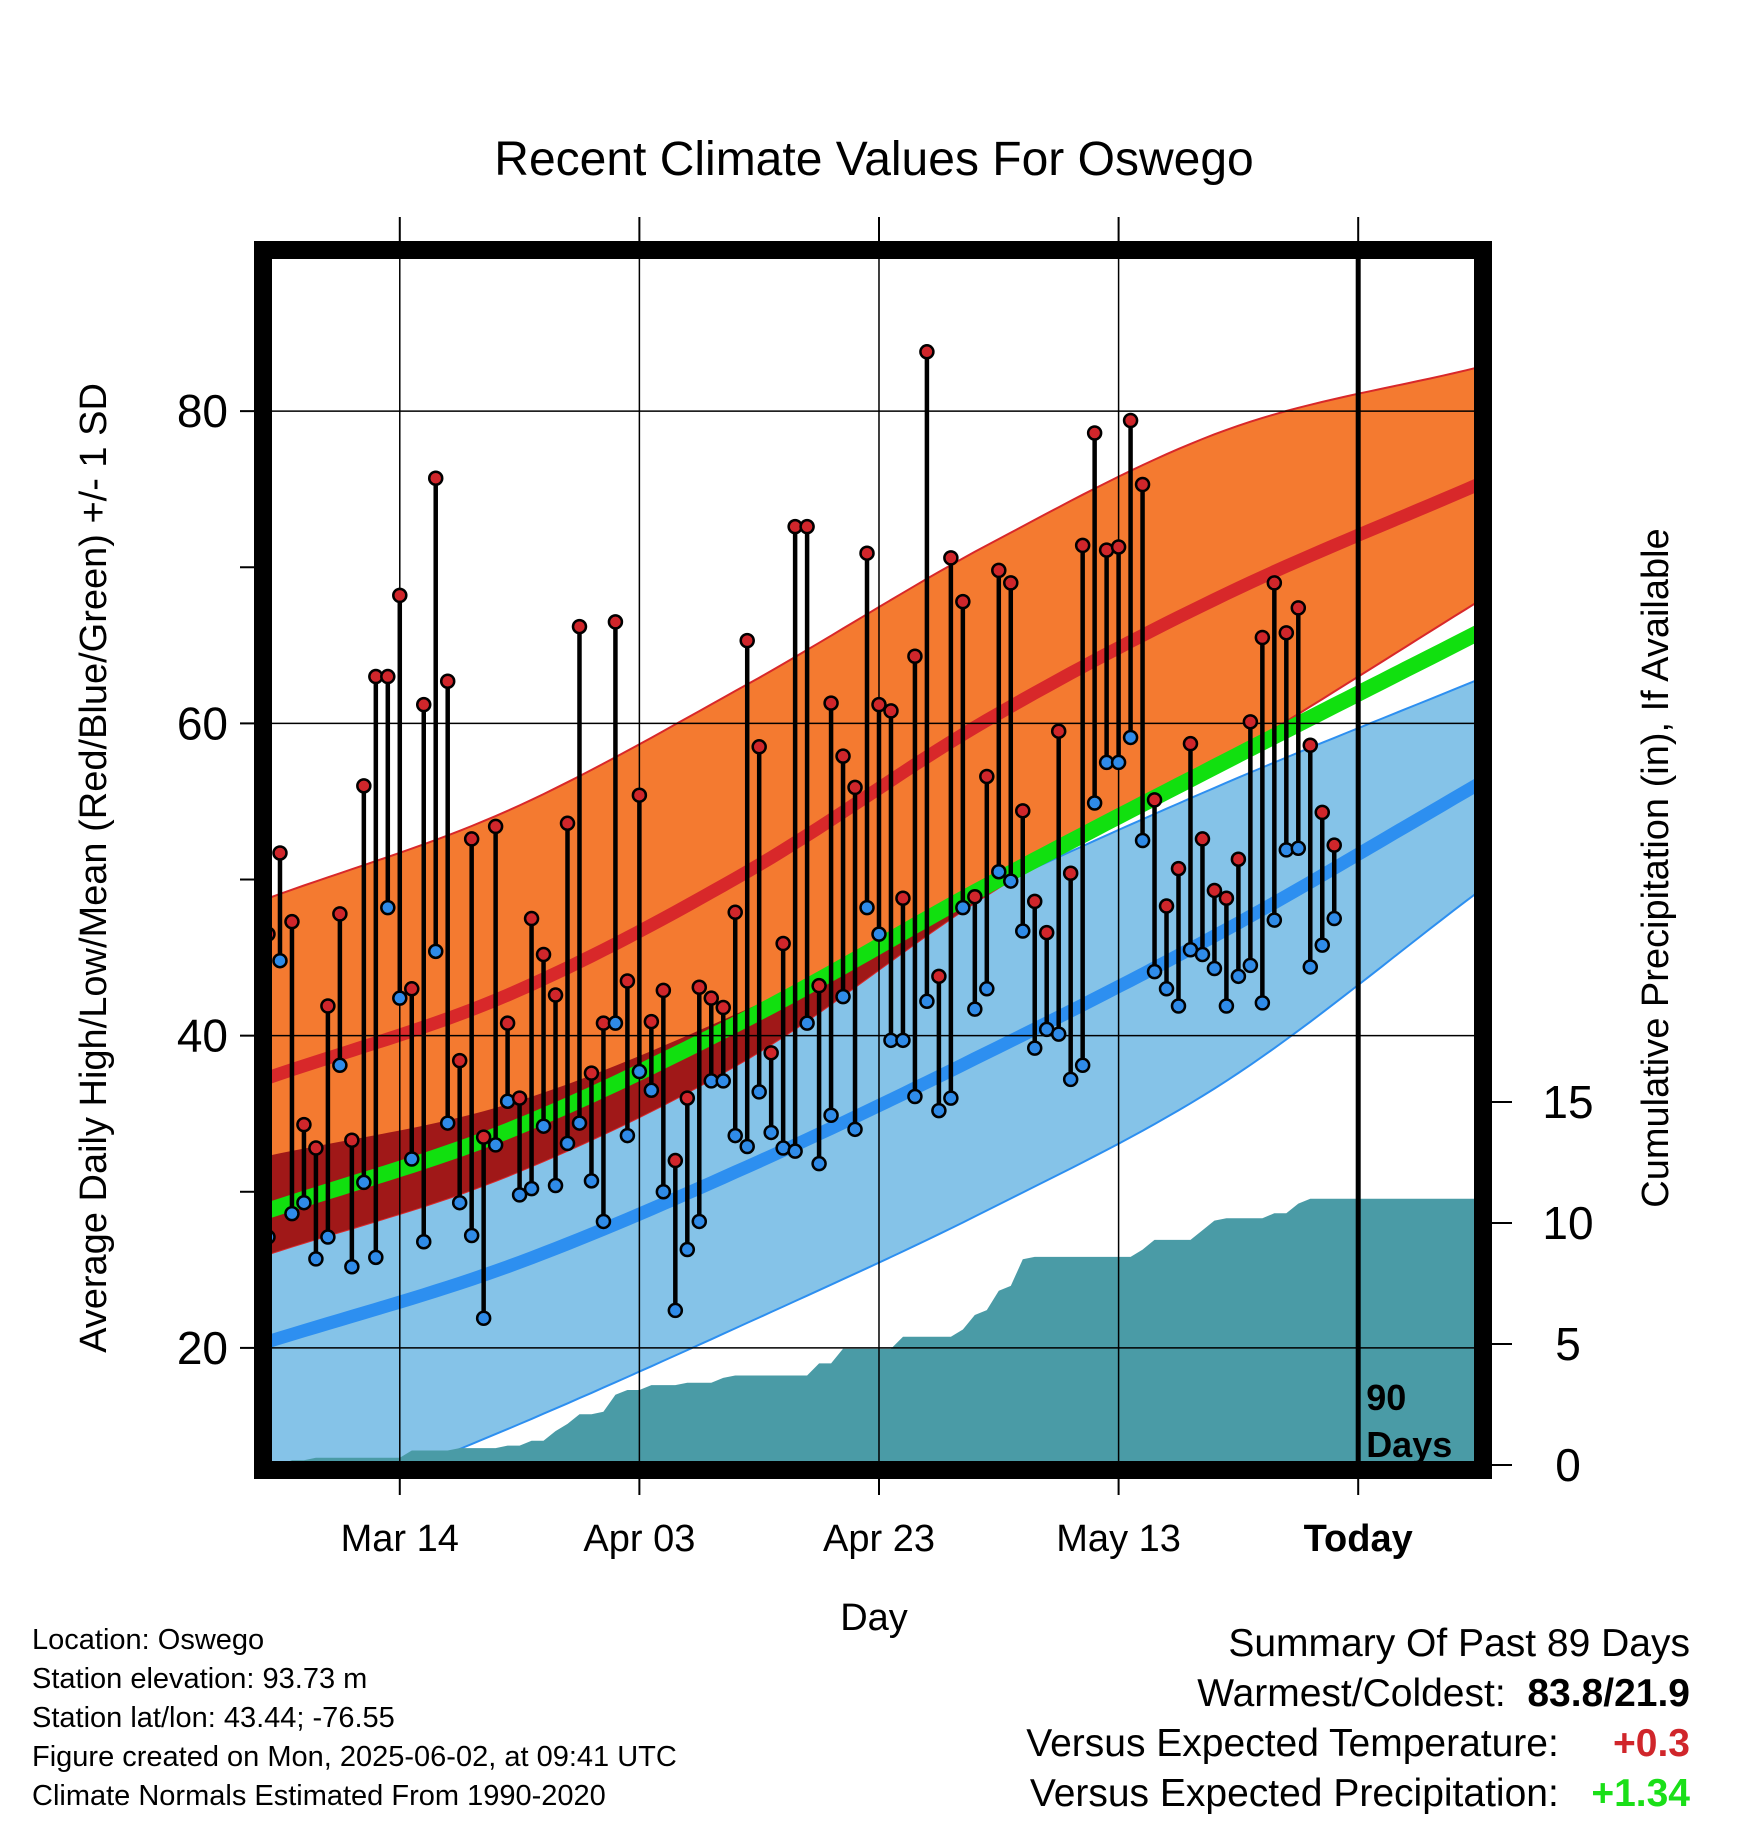 Image resolution: width=1748 pixels, height=1828 pixels. Describe the element at coordinates (1567, 1102) in the screenshot. I see `y2-tick-label: 15` at that location.